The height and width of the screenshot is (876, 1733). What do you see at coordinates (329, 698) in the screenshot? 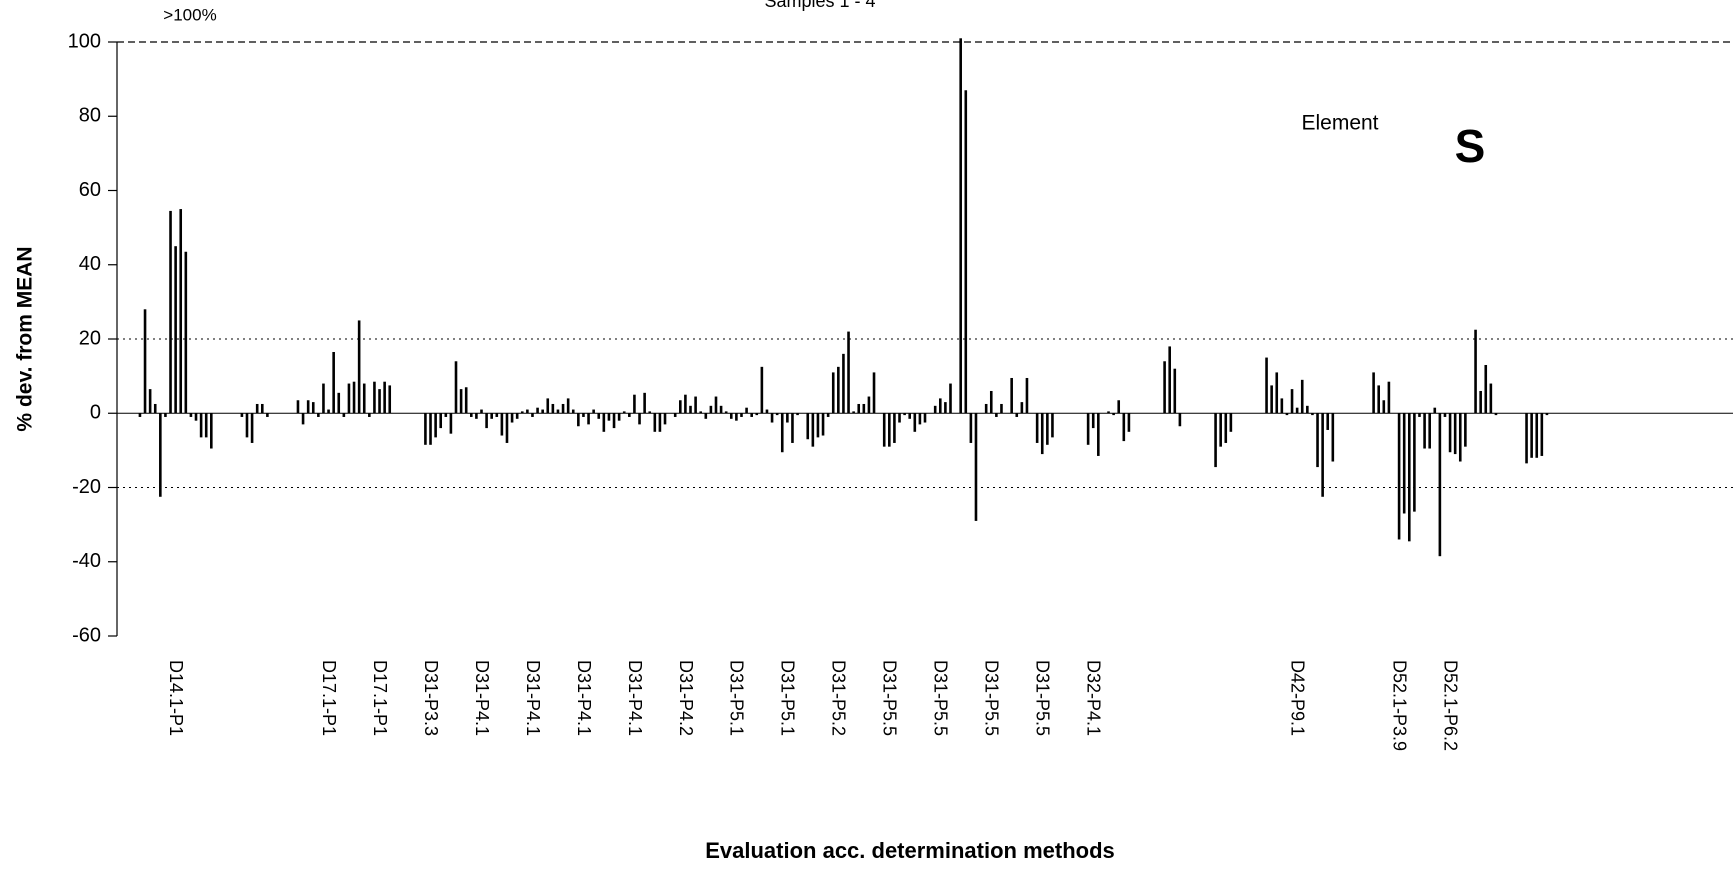
I see `x-tick-label: D17.1-P1` at bounding box center [329, 698].